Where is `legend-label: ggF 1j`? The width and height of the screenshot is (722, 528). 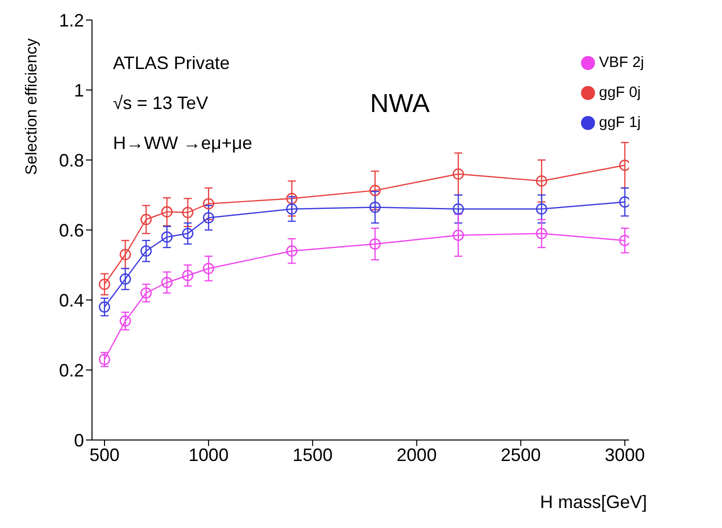
legend-label: ggF 1j is located at coordinates (619, 122).